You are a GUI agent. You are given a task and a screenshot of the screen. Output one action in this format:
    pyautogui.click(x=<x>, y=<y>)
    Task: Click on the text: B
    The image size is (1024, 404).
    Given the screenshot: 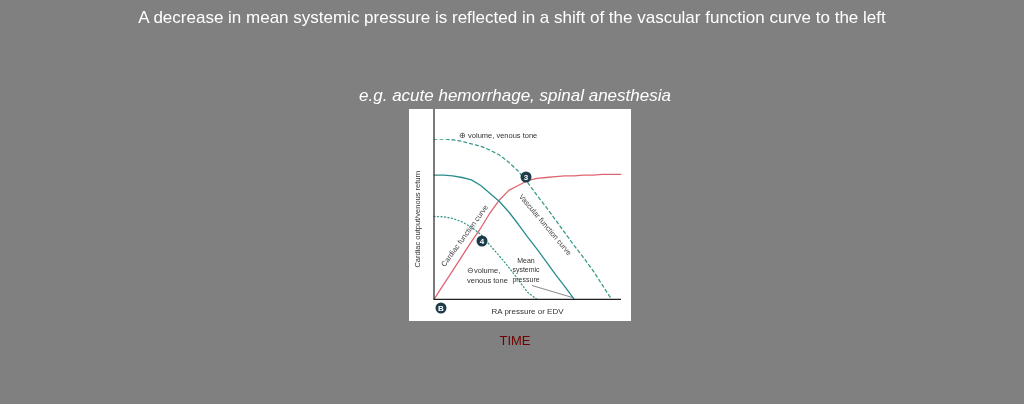 What is the action you would take?
    pyautogui.click(x=441, y=308)
    